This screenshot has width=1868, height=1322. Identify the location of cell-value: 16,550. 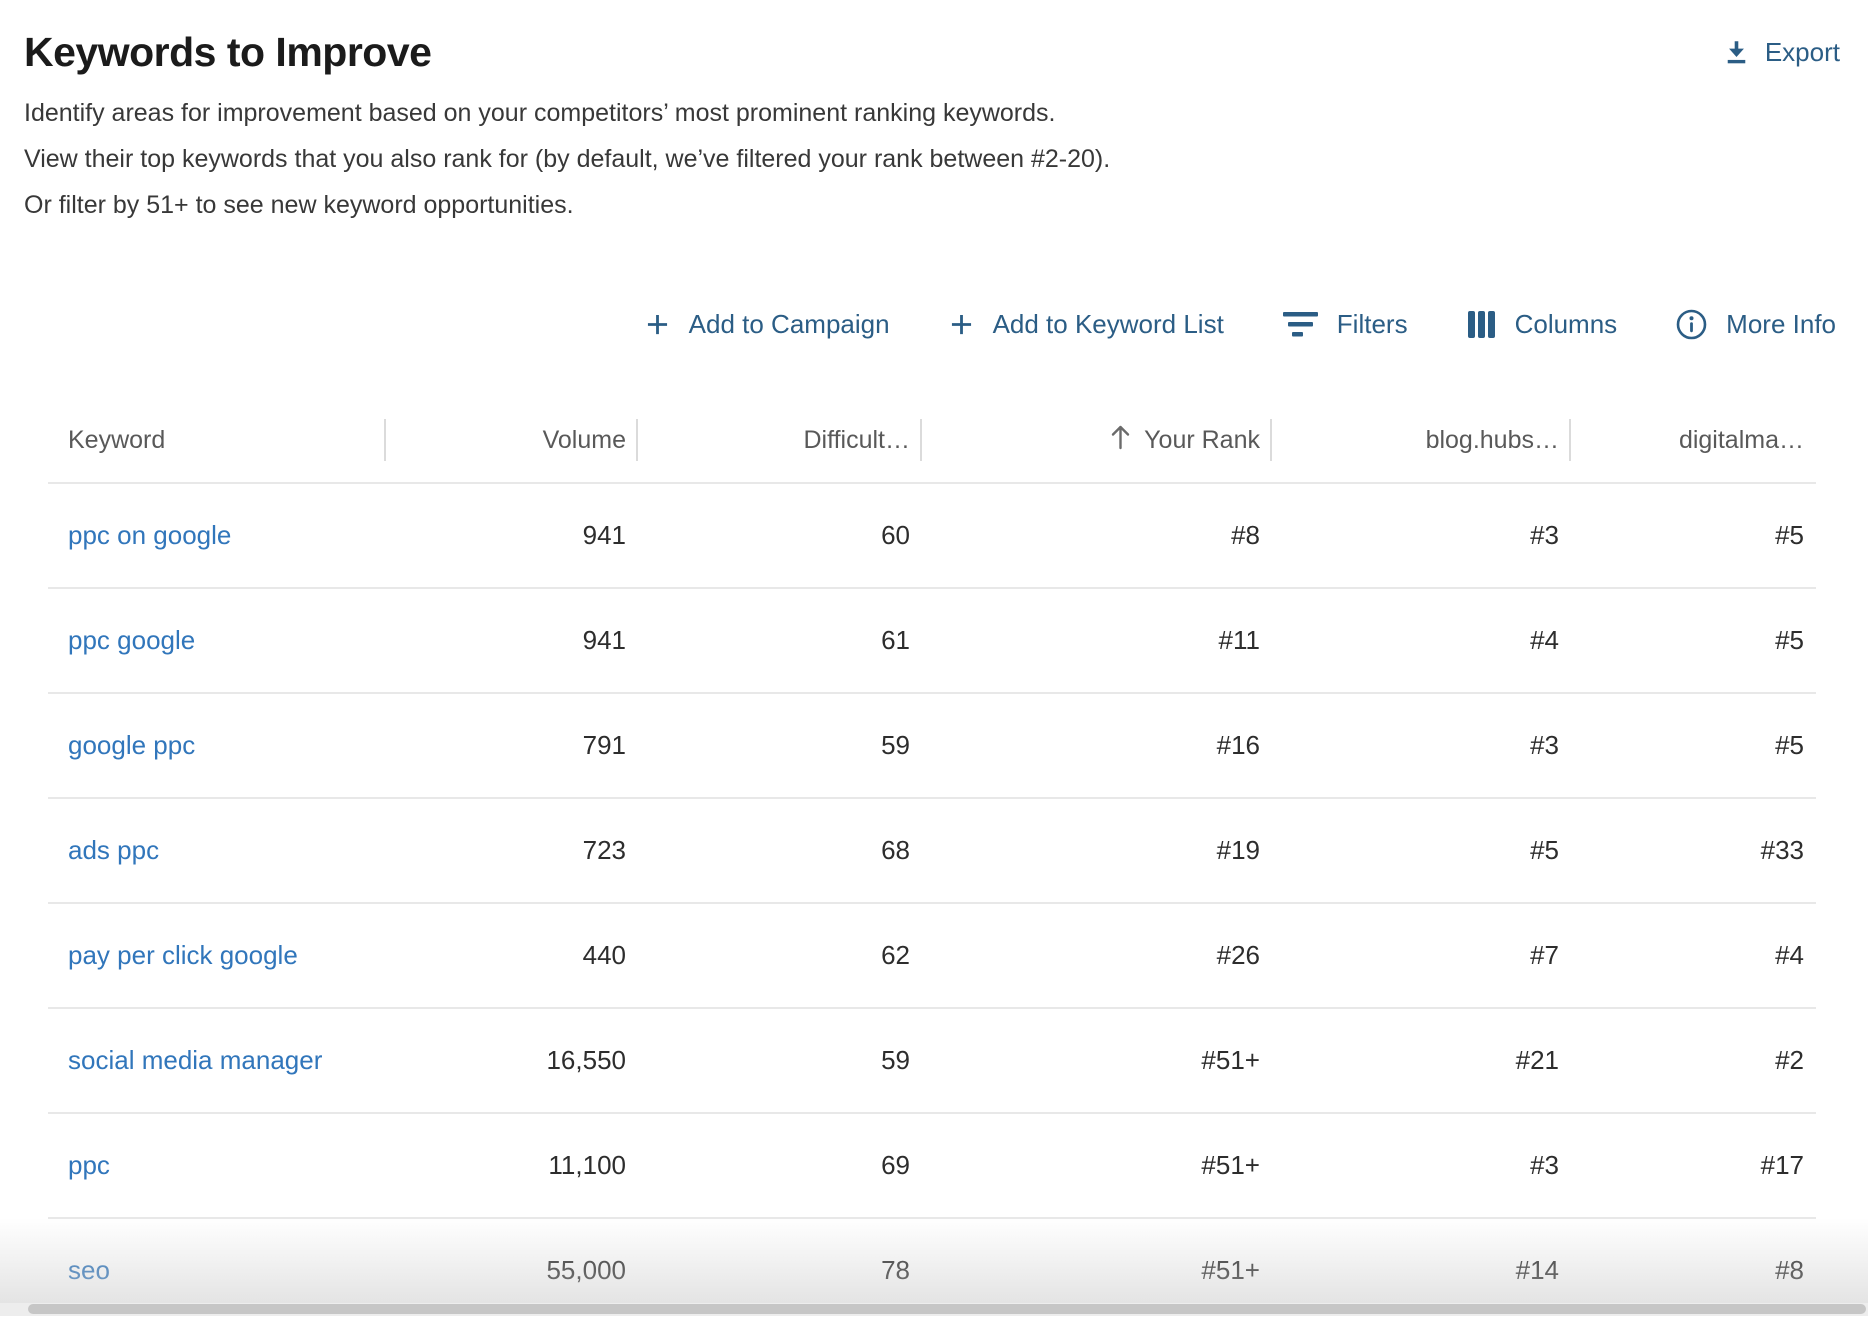
(586, 1060).